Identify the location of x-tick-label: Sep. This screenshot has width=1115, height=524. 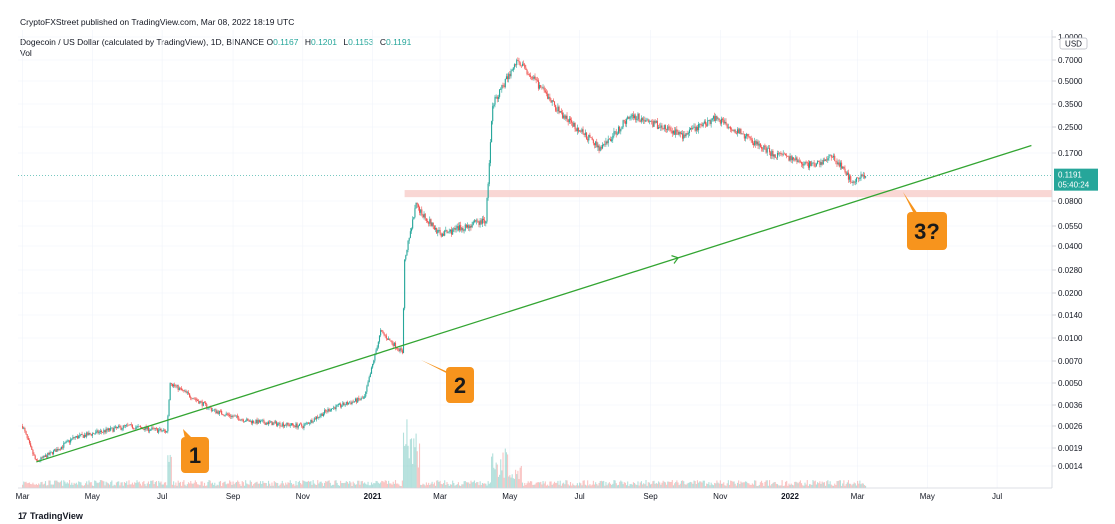
(650, 496).